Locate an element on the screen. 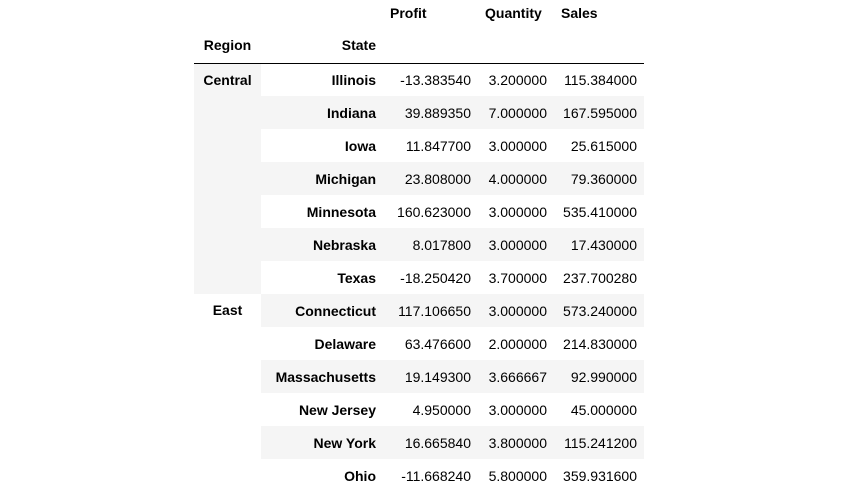 The image size is (852, 492). row-index-state: Texas is located at coordinates (356, 277).